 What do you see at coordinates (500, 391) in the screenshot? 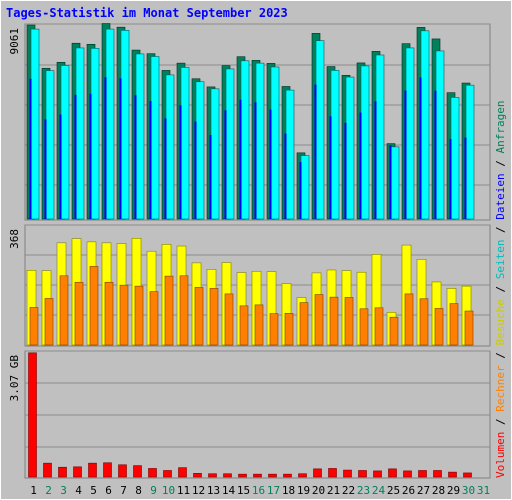
I see `legend-entry: Rechner` at bounding box center [500, 391].